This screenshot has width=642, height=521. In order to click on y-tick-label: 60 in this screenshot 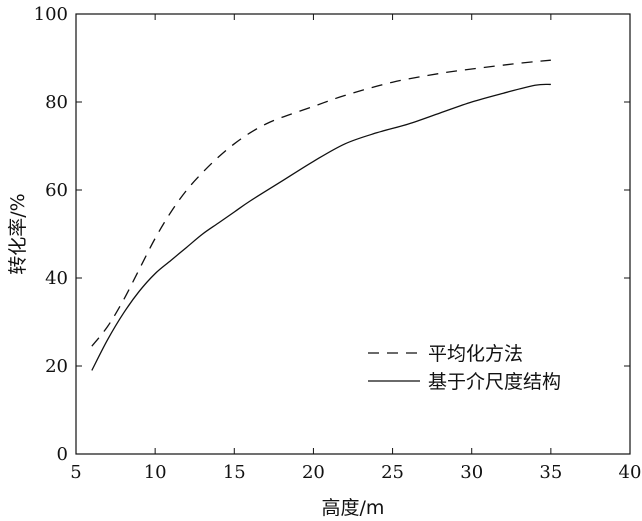, I will do `click(56, 190)`.